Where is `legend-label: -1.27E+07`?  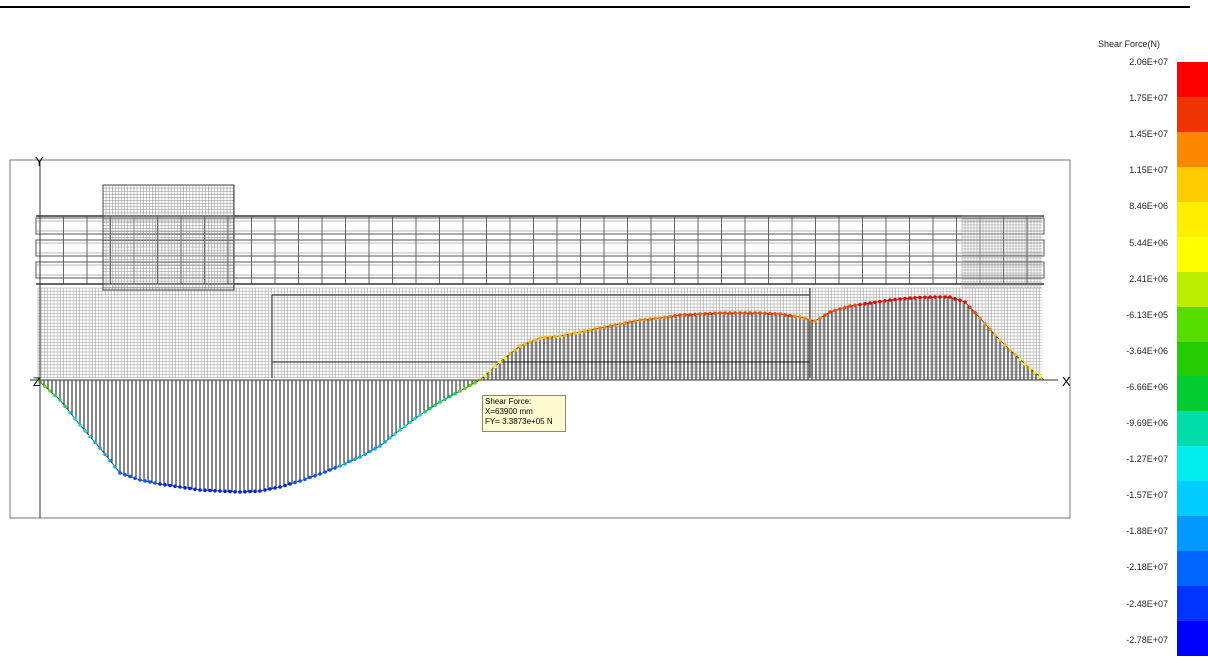 legend-label: -1.27E+07 is located at coordinates (1147, 459).